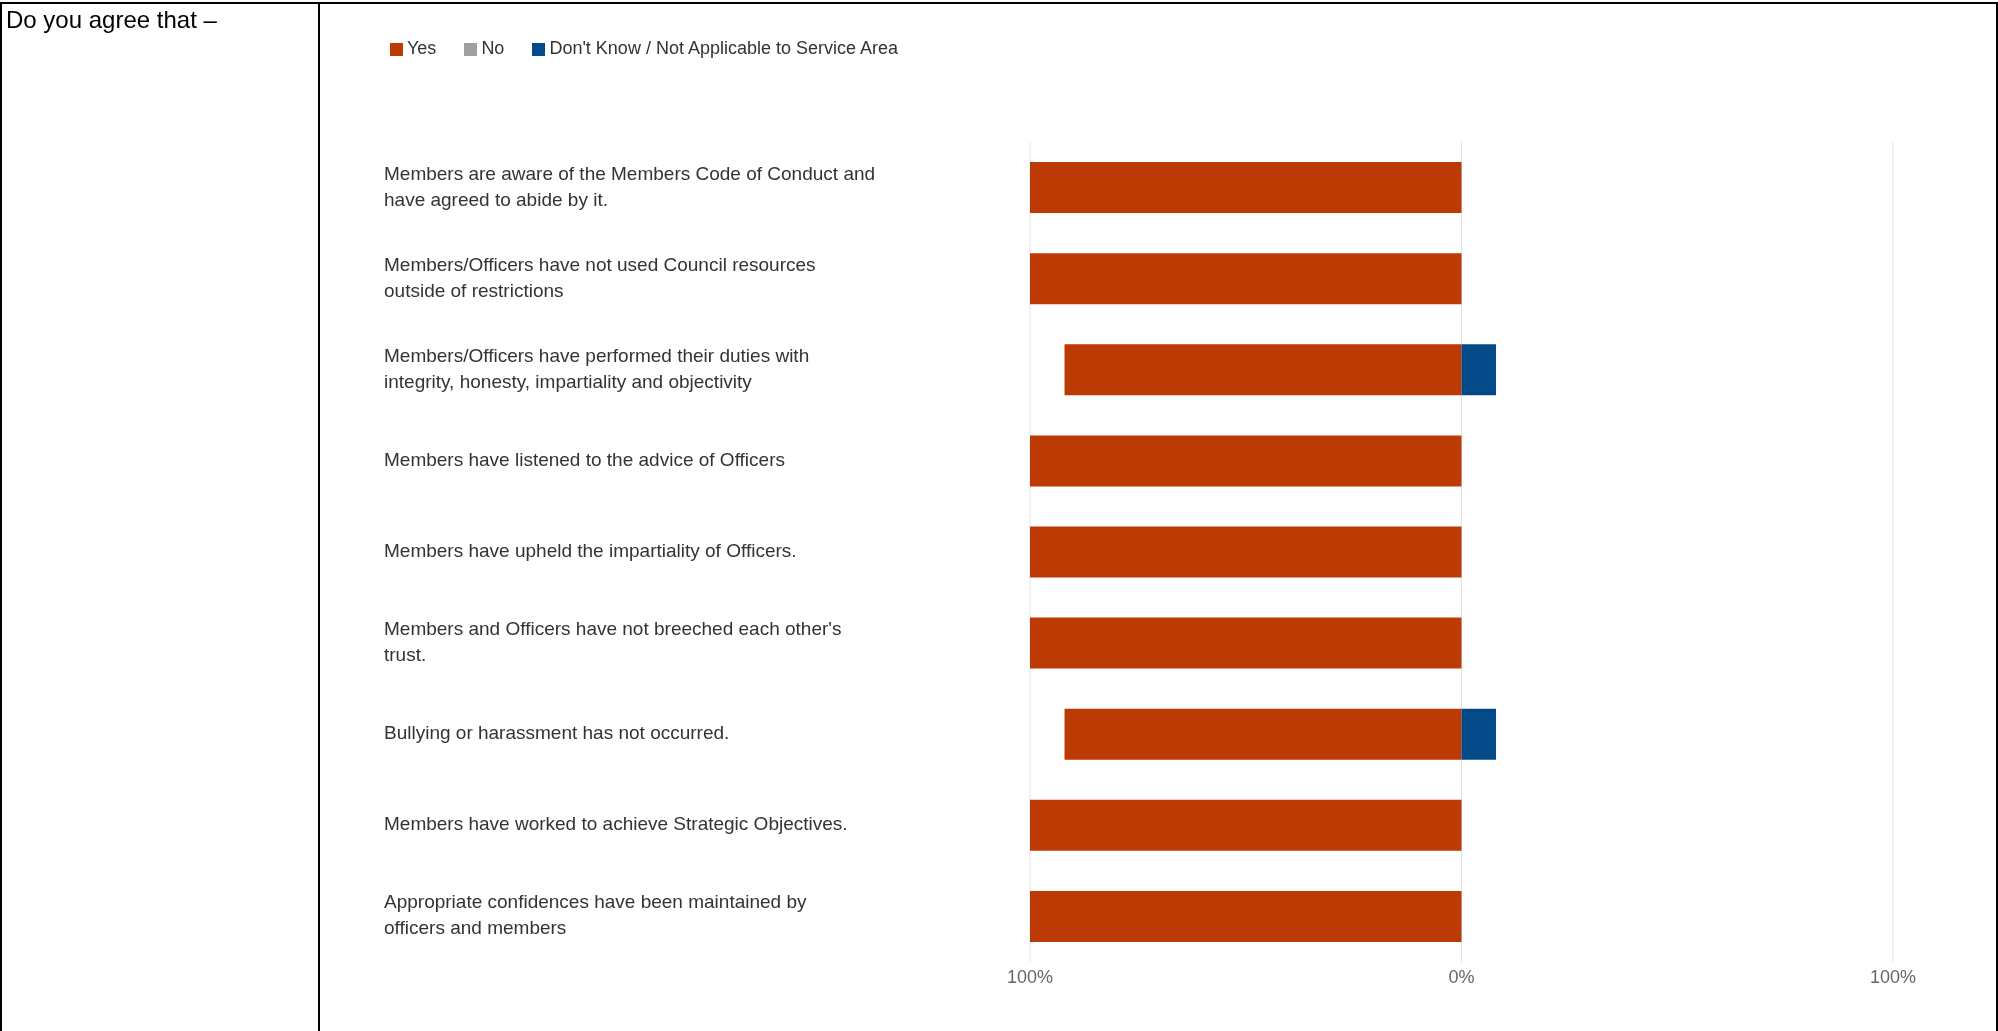 The image size is (1998, 1031). What do you see at coordinates (493, 48) in the screenshot?
I see `legend-label: No` at bounding box center [493, 48].